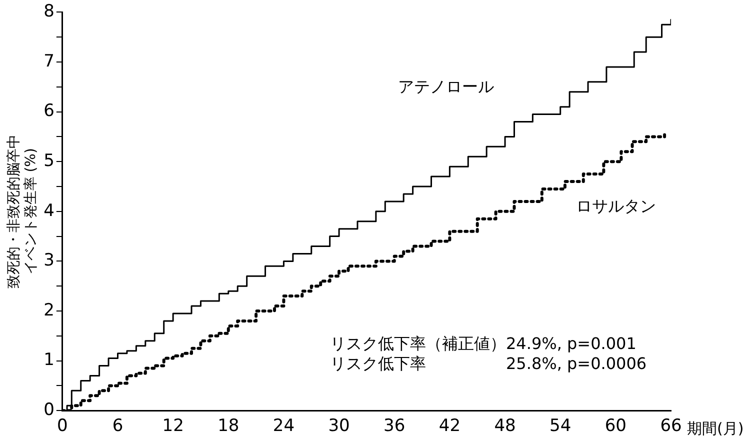 This screenshot has width=749, height=437. What do you see at coordinates (49, 61) in the screenshot?
I see `y-tick-label: 7` at bounding box center [49, 61].